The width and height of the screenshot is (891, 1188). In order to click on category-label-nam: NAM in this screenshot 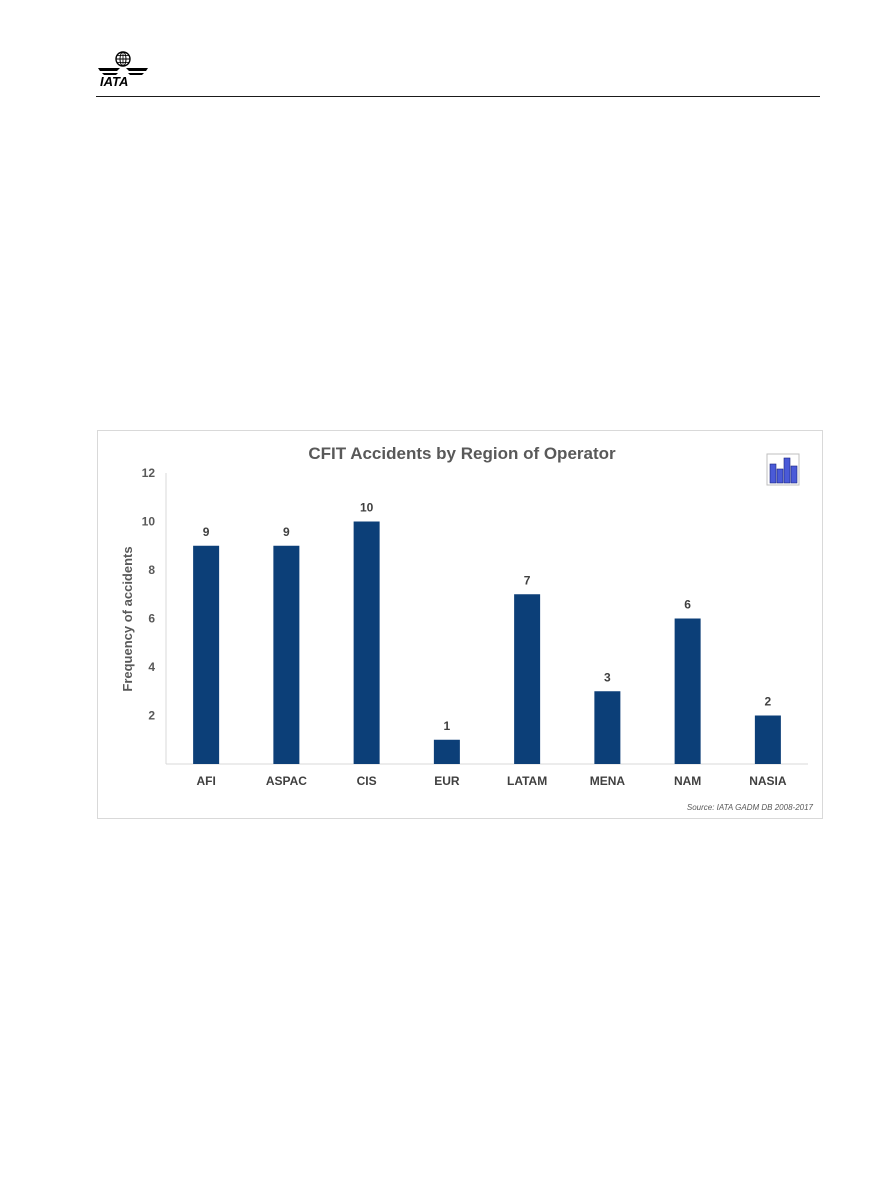, I will do `click(687, 781)`.